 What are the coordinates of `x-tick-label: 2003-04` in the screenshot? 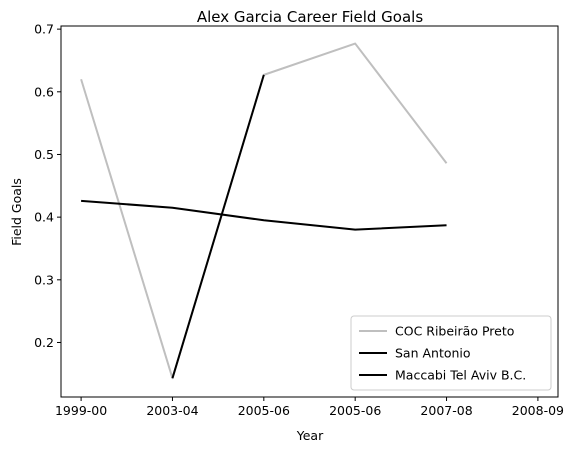 It's located at (172, 410).